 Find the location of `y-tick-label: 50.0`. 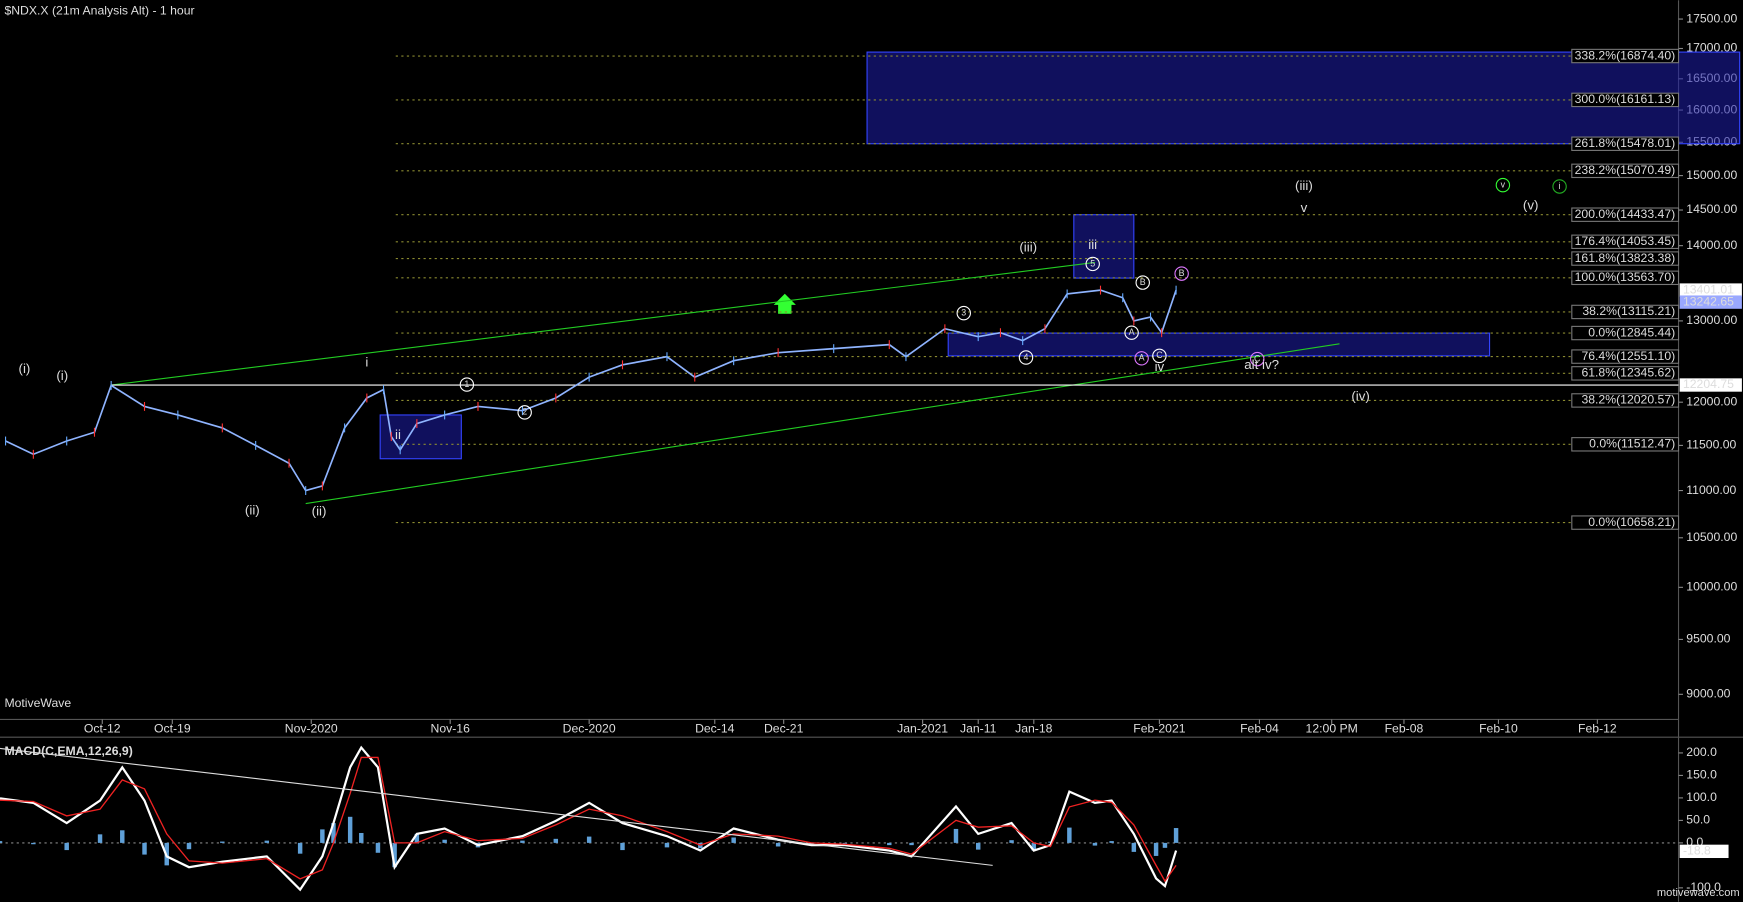

y-tick-label: 50.0 is located at coordinates (1698, 820).